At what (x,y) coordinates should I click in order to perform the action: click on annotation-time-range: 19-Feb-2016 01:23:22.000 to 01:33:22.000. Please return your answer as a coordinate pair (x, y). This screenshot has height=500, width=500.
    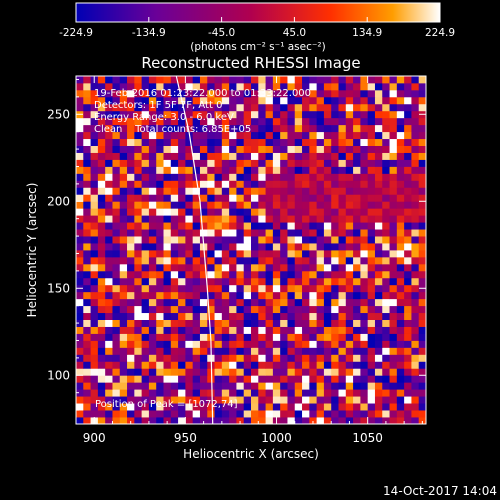
    Looking at the image, I should click on (202, 93).